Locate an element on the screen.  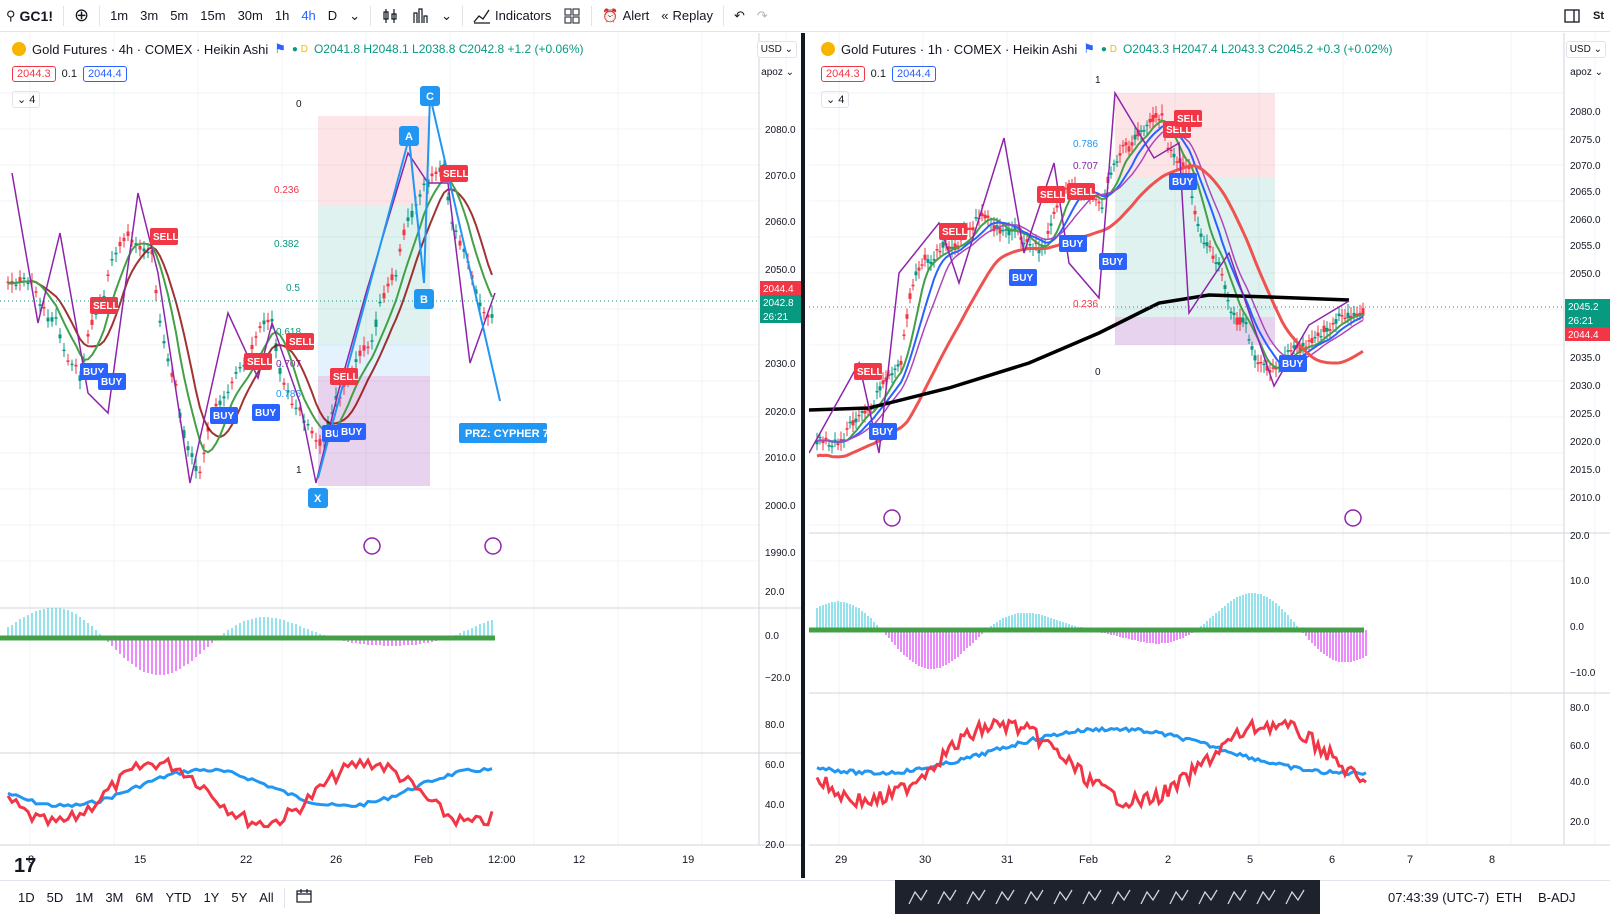
osc-tick: −20.0 is located at coordinates (778, 678).